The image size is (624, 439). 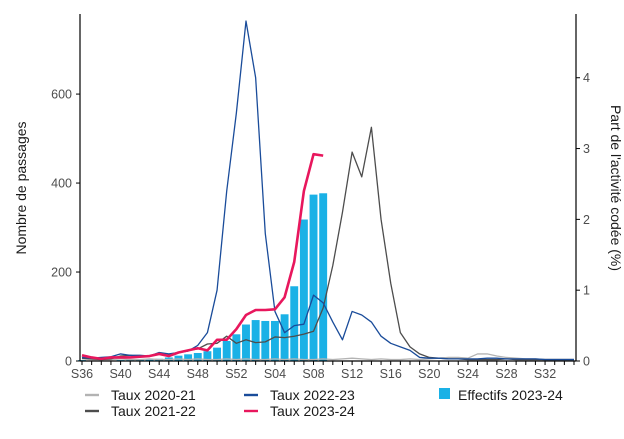 What do you see at coordinates (616, 188) in the screenshot?
I see `y-axis-right-title: Part de l'activité codée (%)` at bounding box center [616, 188].